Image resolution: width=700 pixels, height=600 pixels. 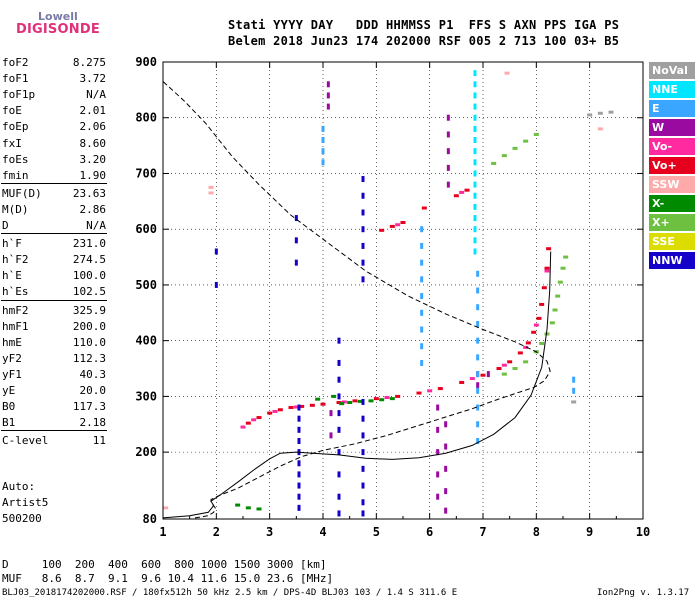 I want to click on param-value: 40.3, so click(x=93, y=374).